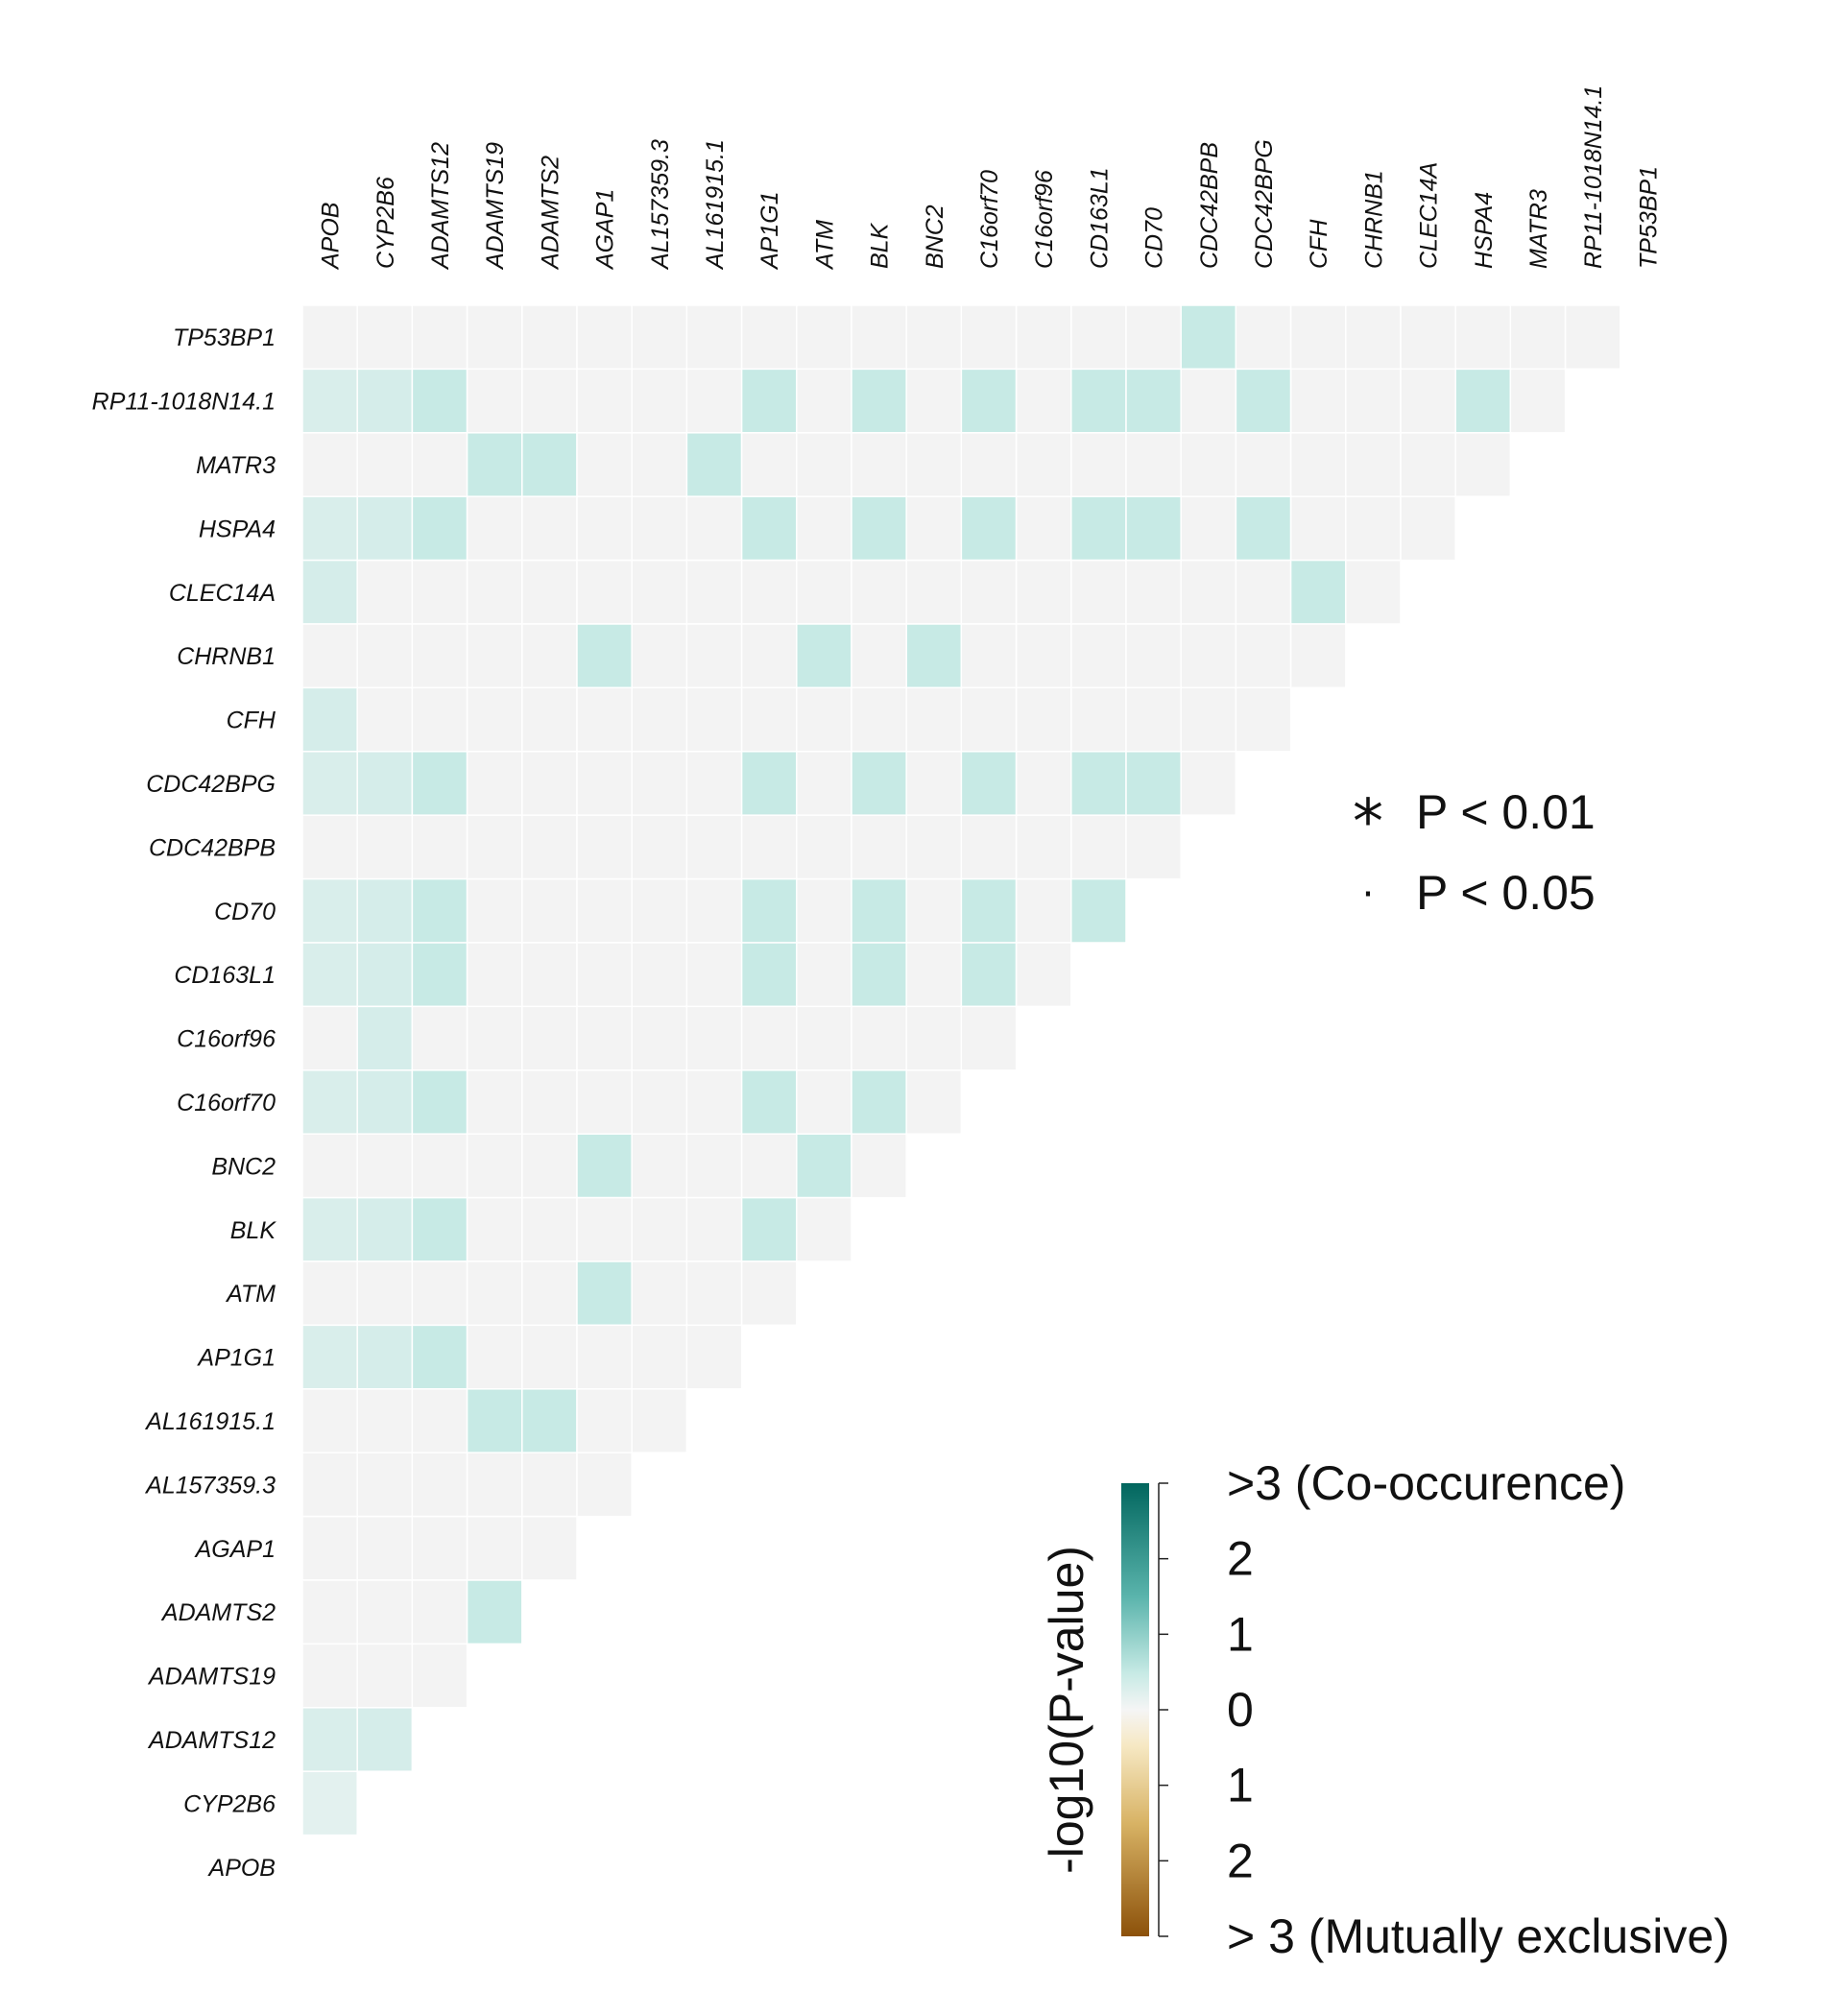 The width and height of the screenshot is (1848, 2016). Describe the element at coordinates (329, 1548) in the screenshot. I see `heatmap-cell-AGAP1-APOB` at that location.